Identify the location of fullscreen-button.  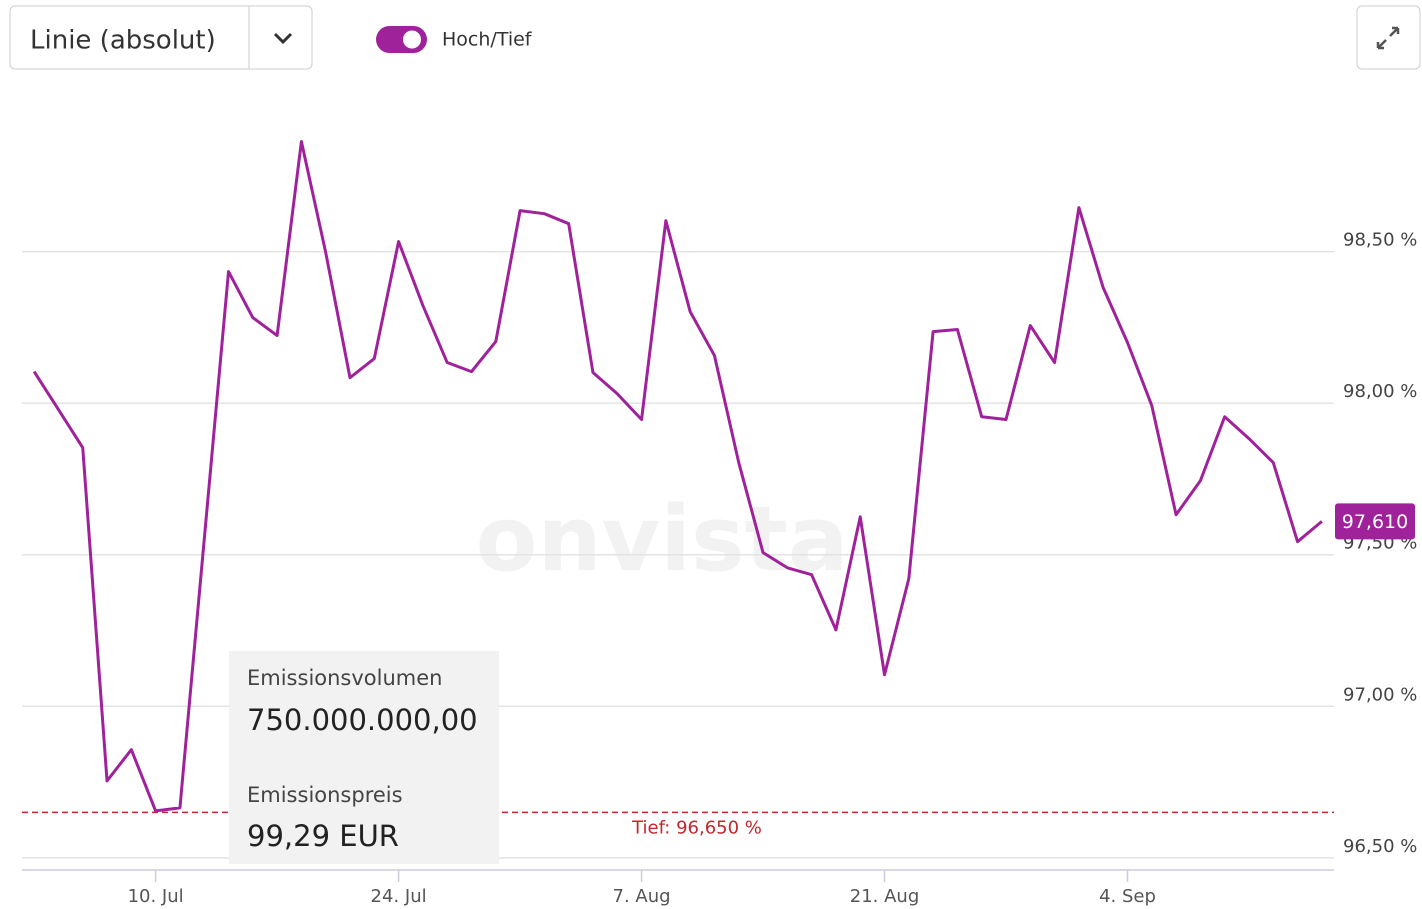
(1388, 37).